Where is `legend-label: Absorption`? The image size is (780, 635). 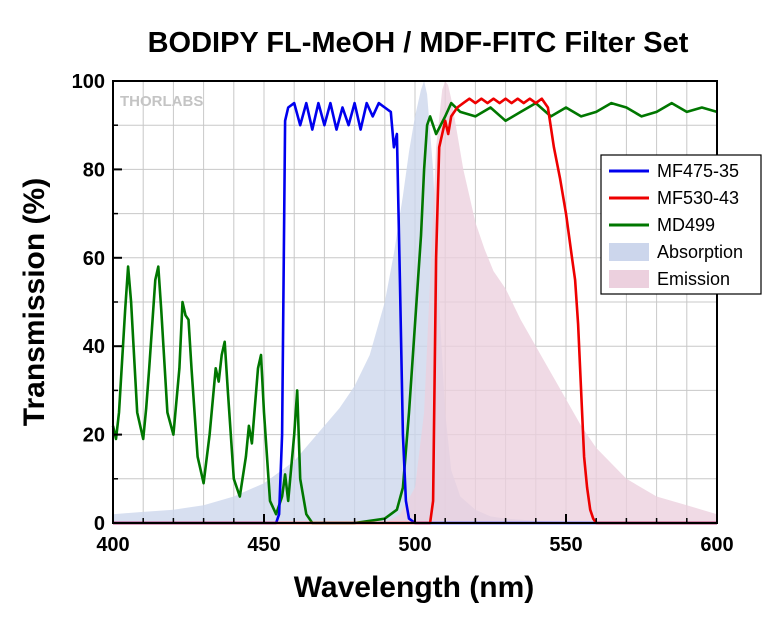
legend-label: Absorption is located at coordinates (700, 252).